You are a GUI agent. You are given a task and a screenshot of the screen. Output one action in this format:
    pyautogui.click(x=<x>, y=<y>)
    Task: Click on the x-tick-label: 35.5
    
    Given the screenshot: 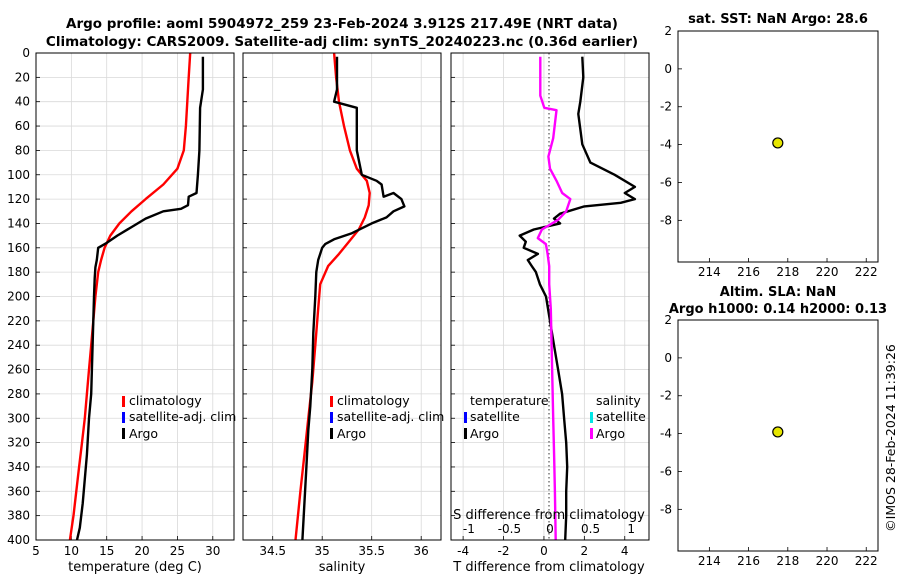 What is the action you would take?
    pyautogui.click(x=371, y=551)
    